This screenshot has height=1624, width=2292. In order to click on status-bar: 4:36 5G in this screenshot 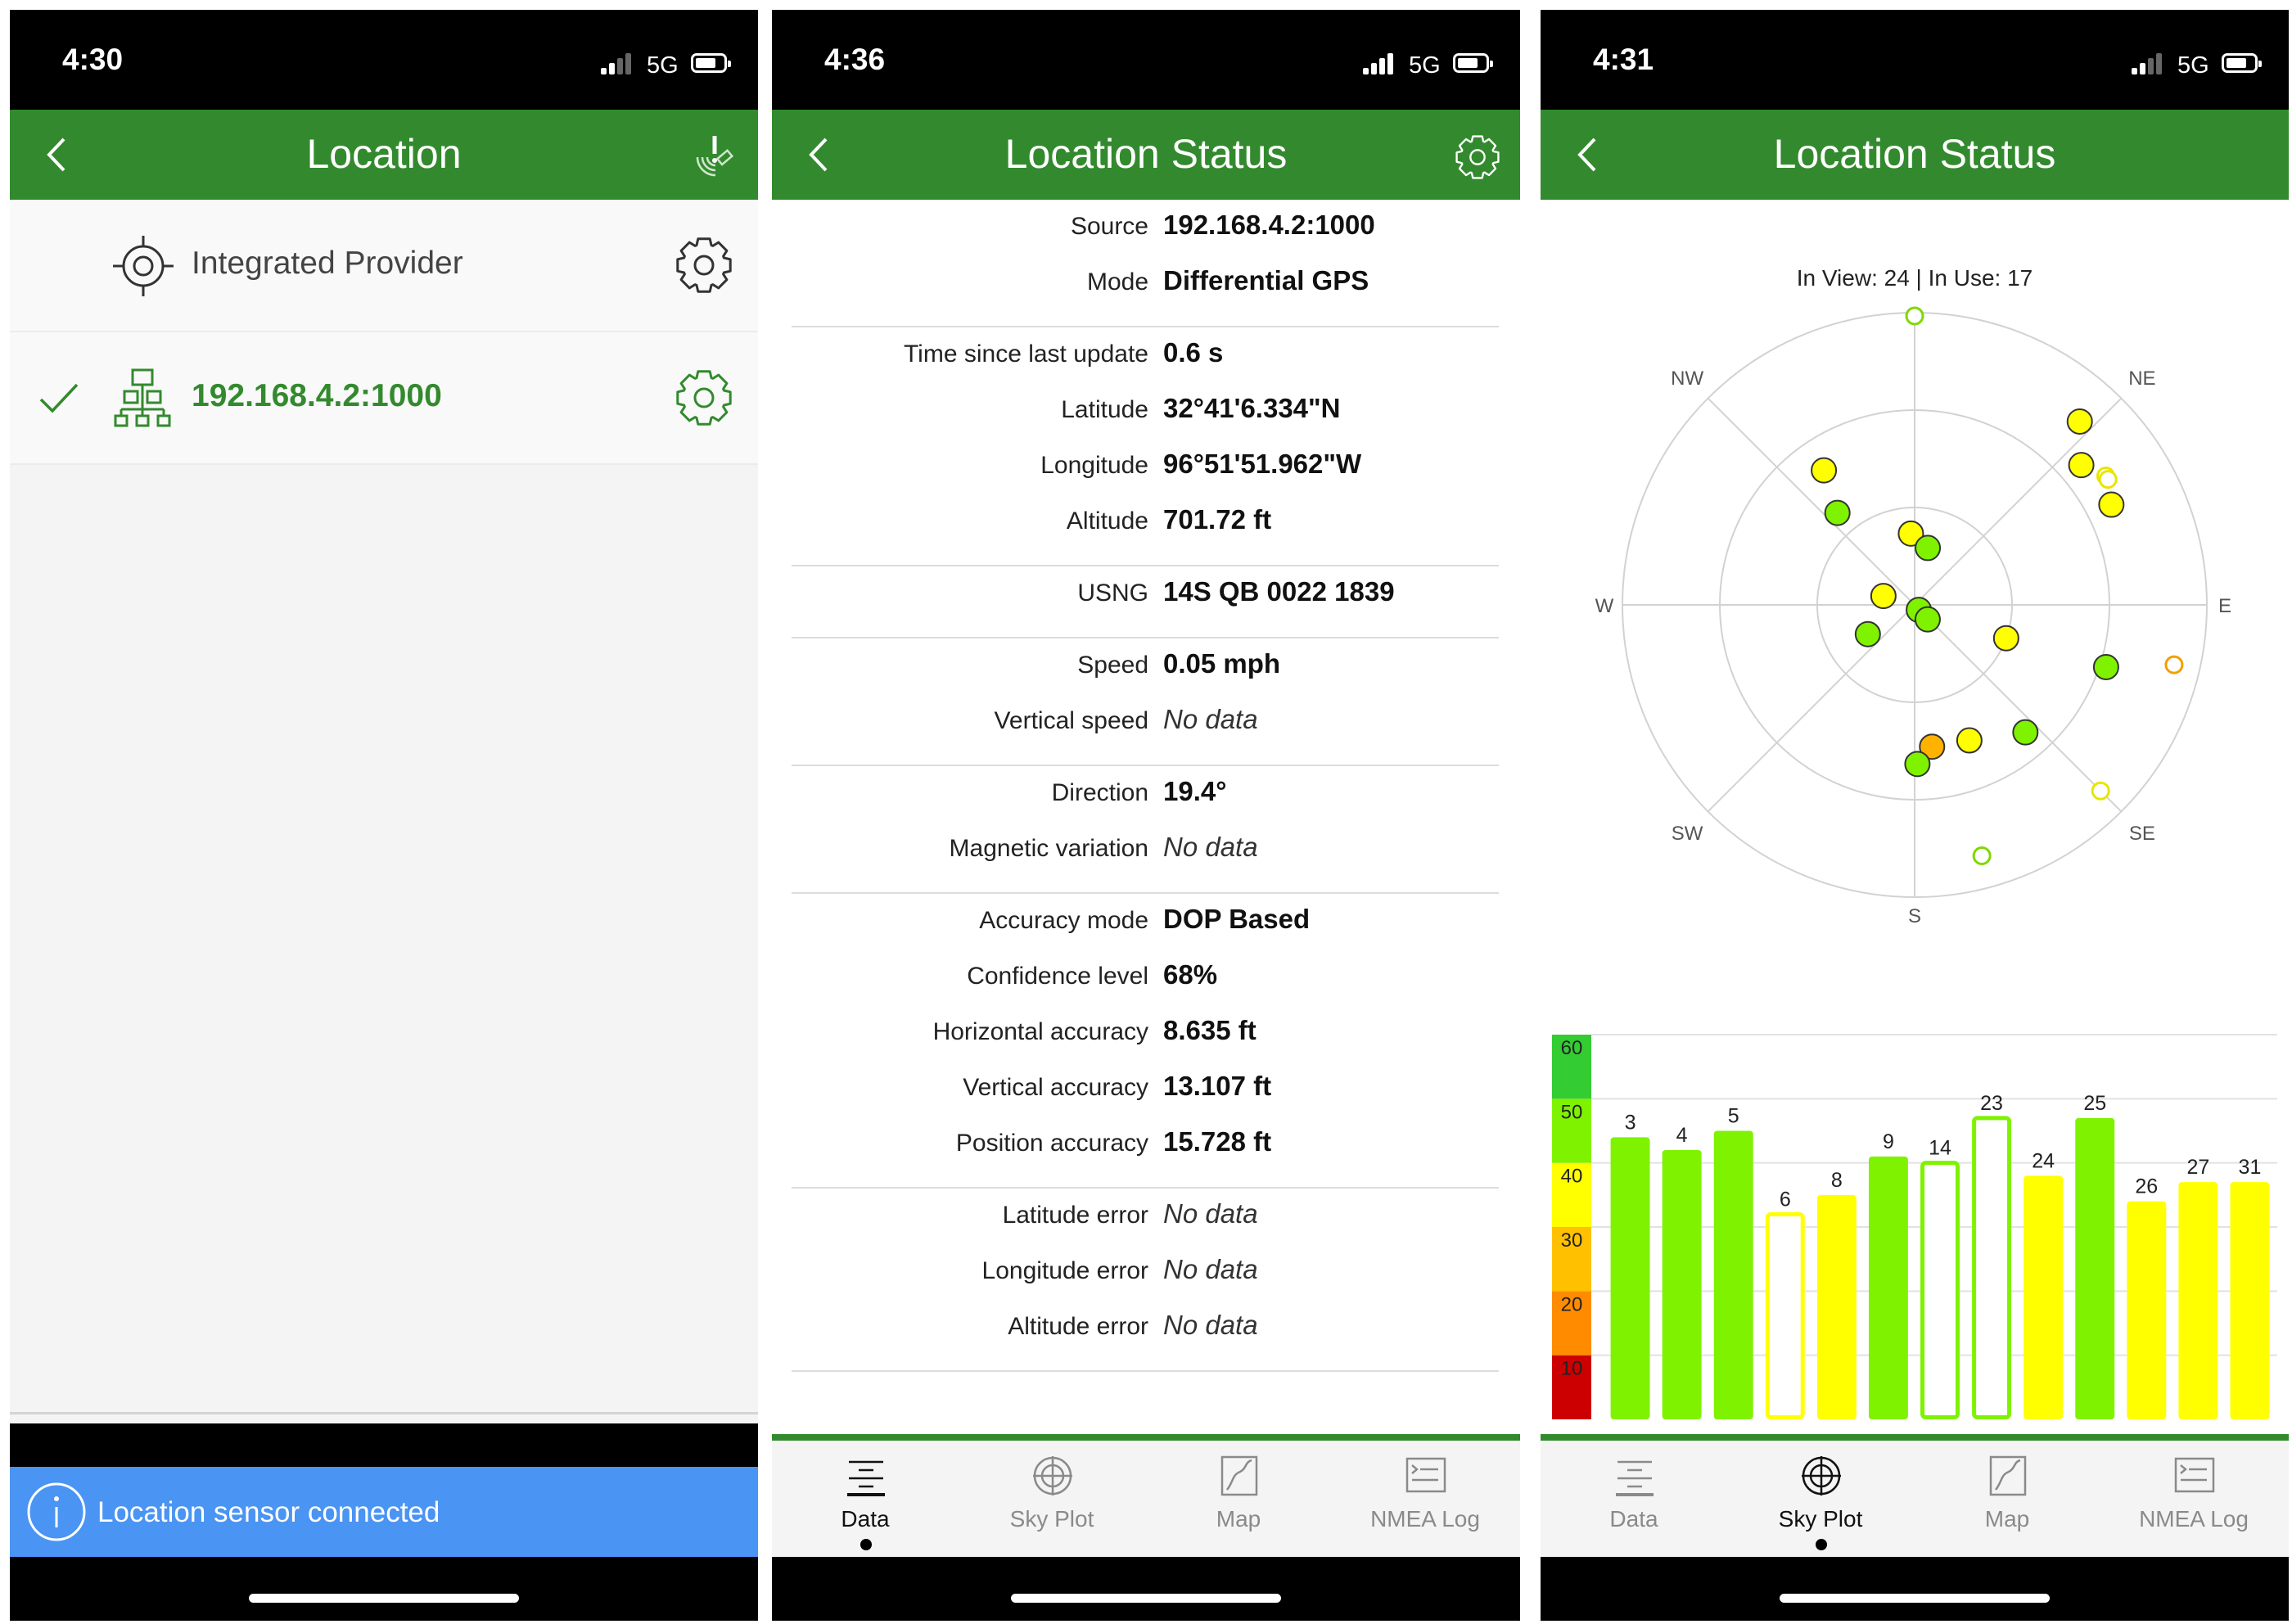, I will do `click(1146, 60)`.